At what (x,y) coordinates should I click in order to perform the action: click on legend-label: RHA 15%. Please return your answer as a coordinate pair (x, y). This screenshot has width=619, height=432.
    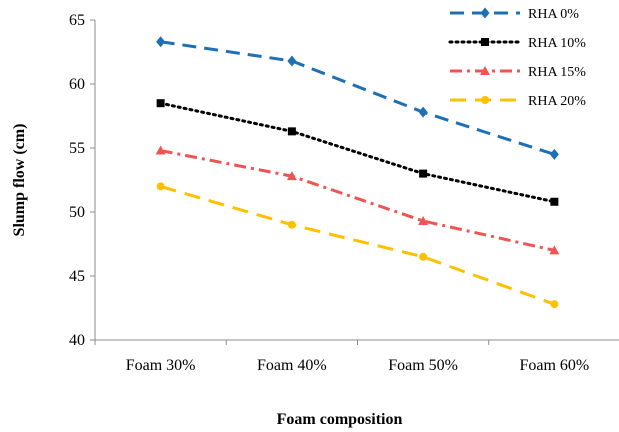
    Looking at the image, I should click on (557, 72).